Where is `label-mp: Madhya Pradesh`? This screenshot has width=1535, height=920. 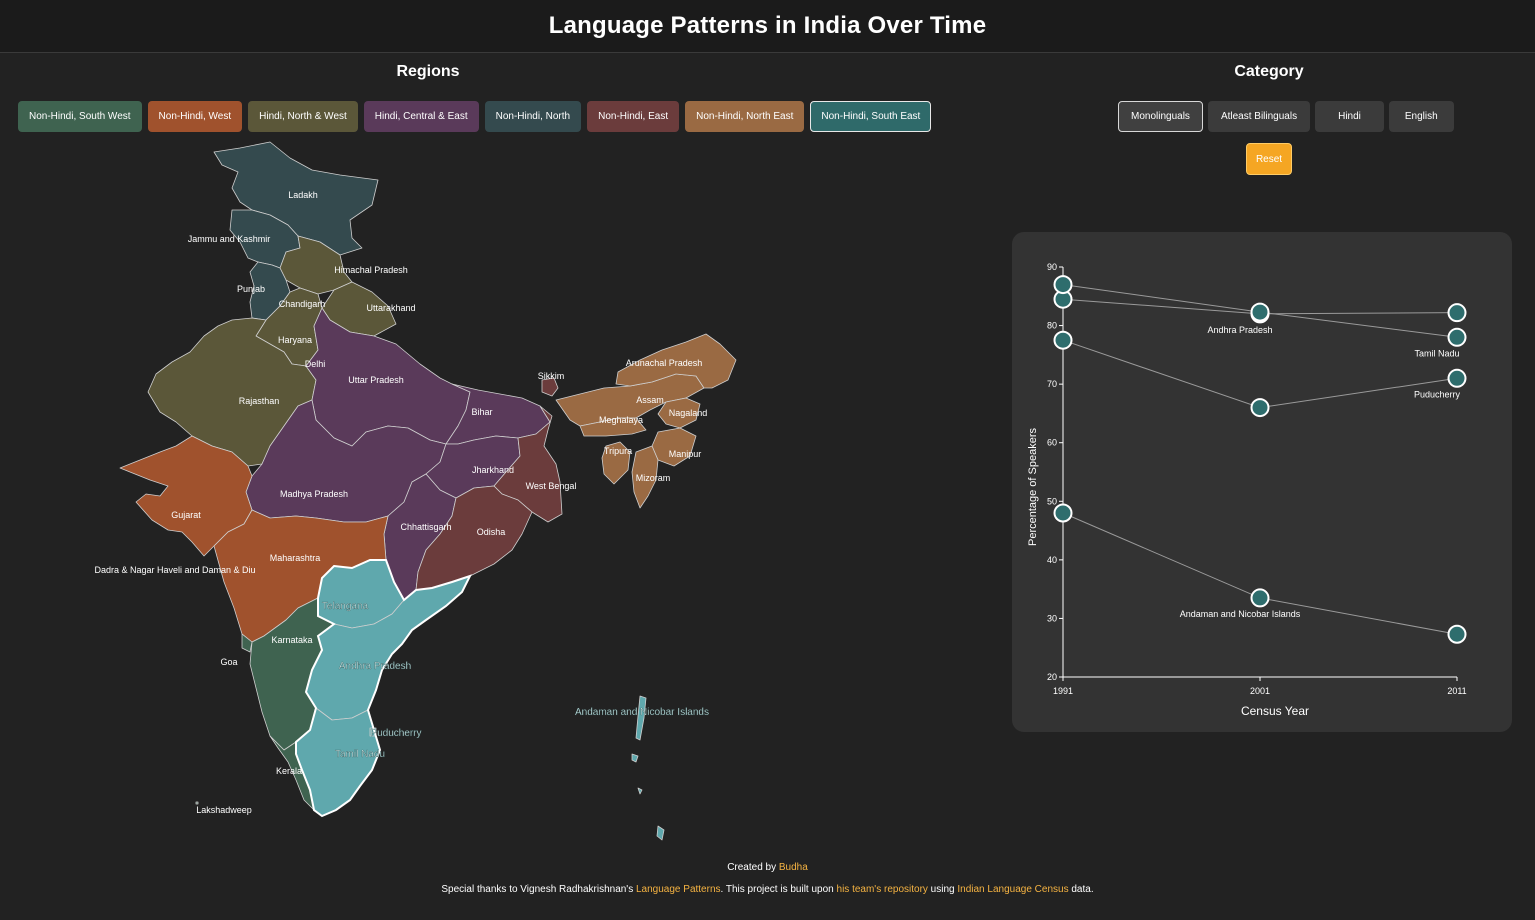 label-mp: Madhya Pradesh is located at coordinates (314, 494).